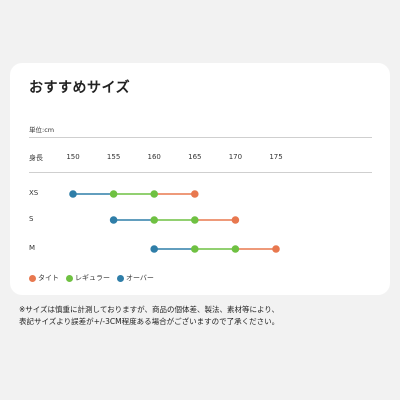  What do you see at coordinates (200, 137) in the screenshot?
I see `divider-top` at bounding box center [200, 137].